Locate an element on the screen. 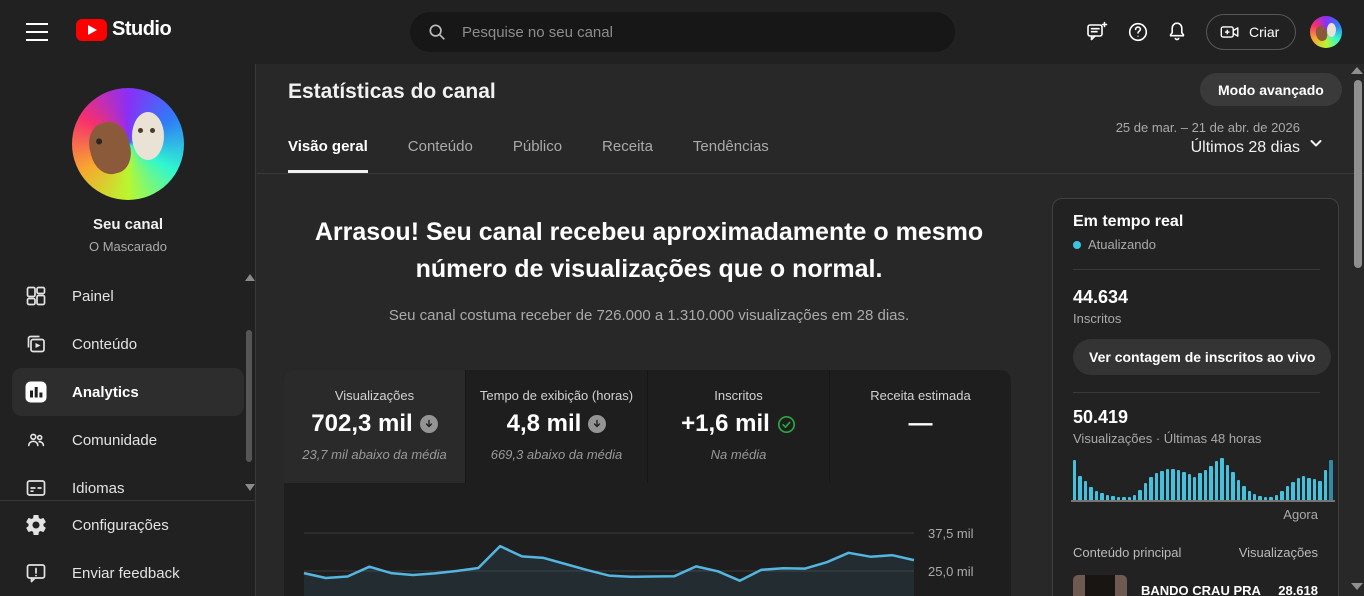 The width and height of the screenshot is (1364, 596). metric-receita-estimada: Receita estimada — is located at coordinates (920, 426).